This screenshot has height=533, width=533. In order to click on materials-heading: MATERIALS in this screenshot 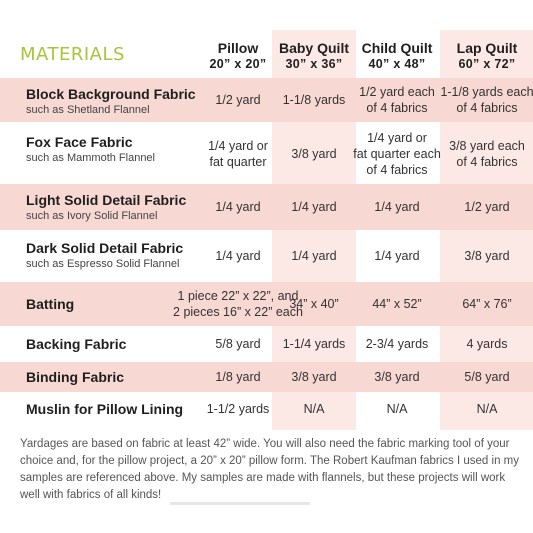, I will do `click(72, 54)`.